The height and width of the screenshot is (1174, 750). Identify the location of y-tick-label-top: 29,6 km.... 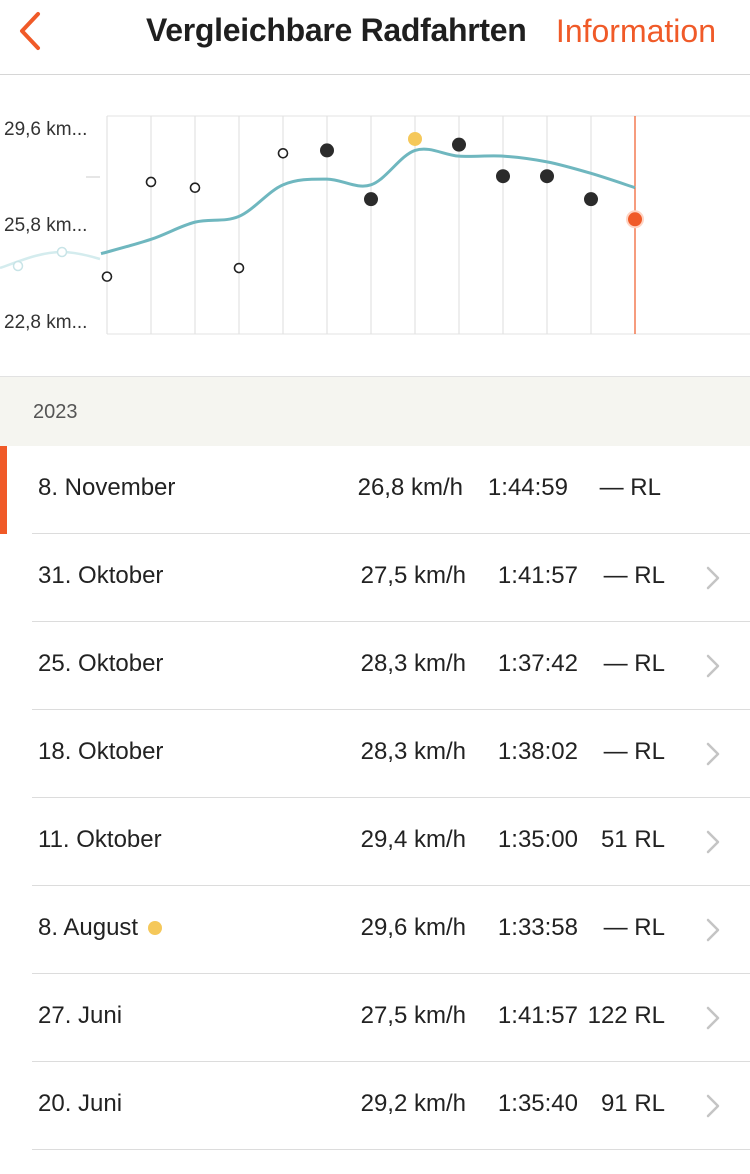
(45, 129).